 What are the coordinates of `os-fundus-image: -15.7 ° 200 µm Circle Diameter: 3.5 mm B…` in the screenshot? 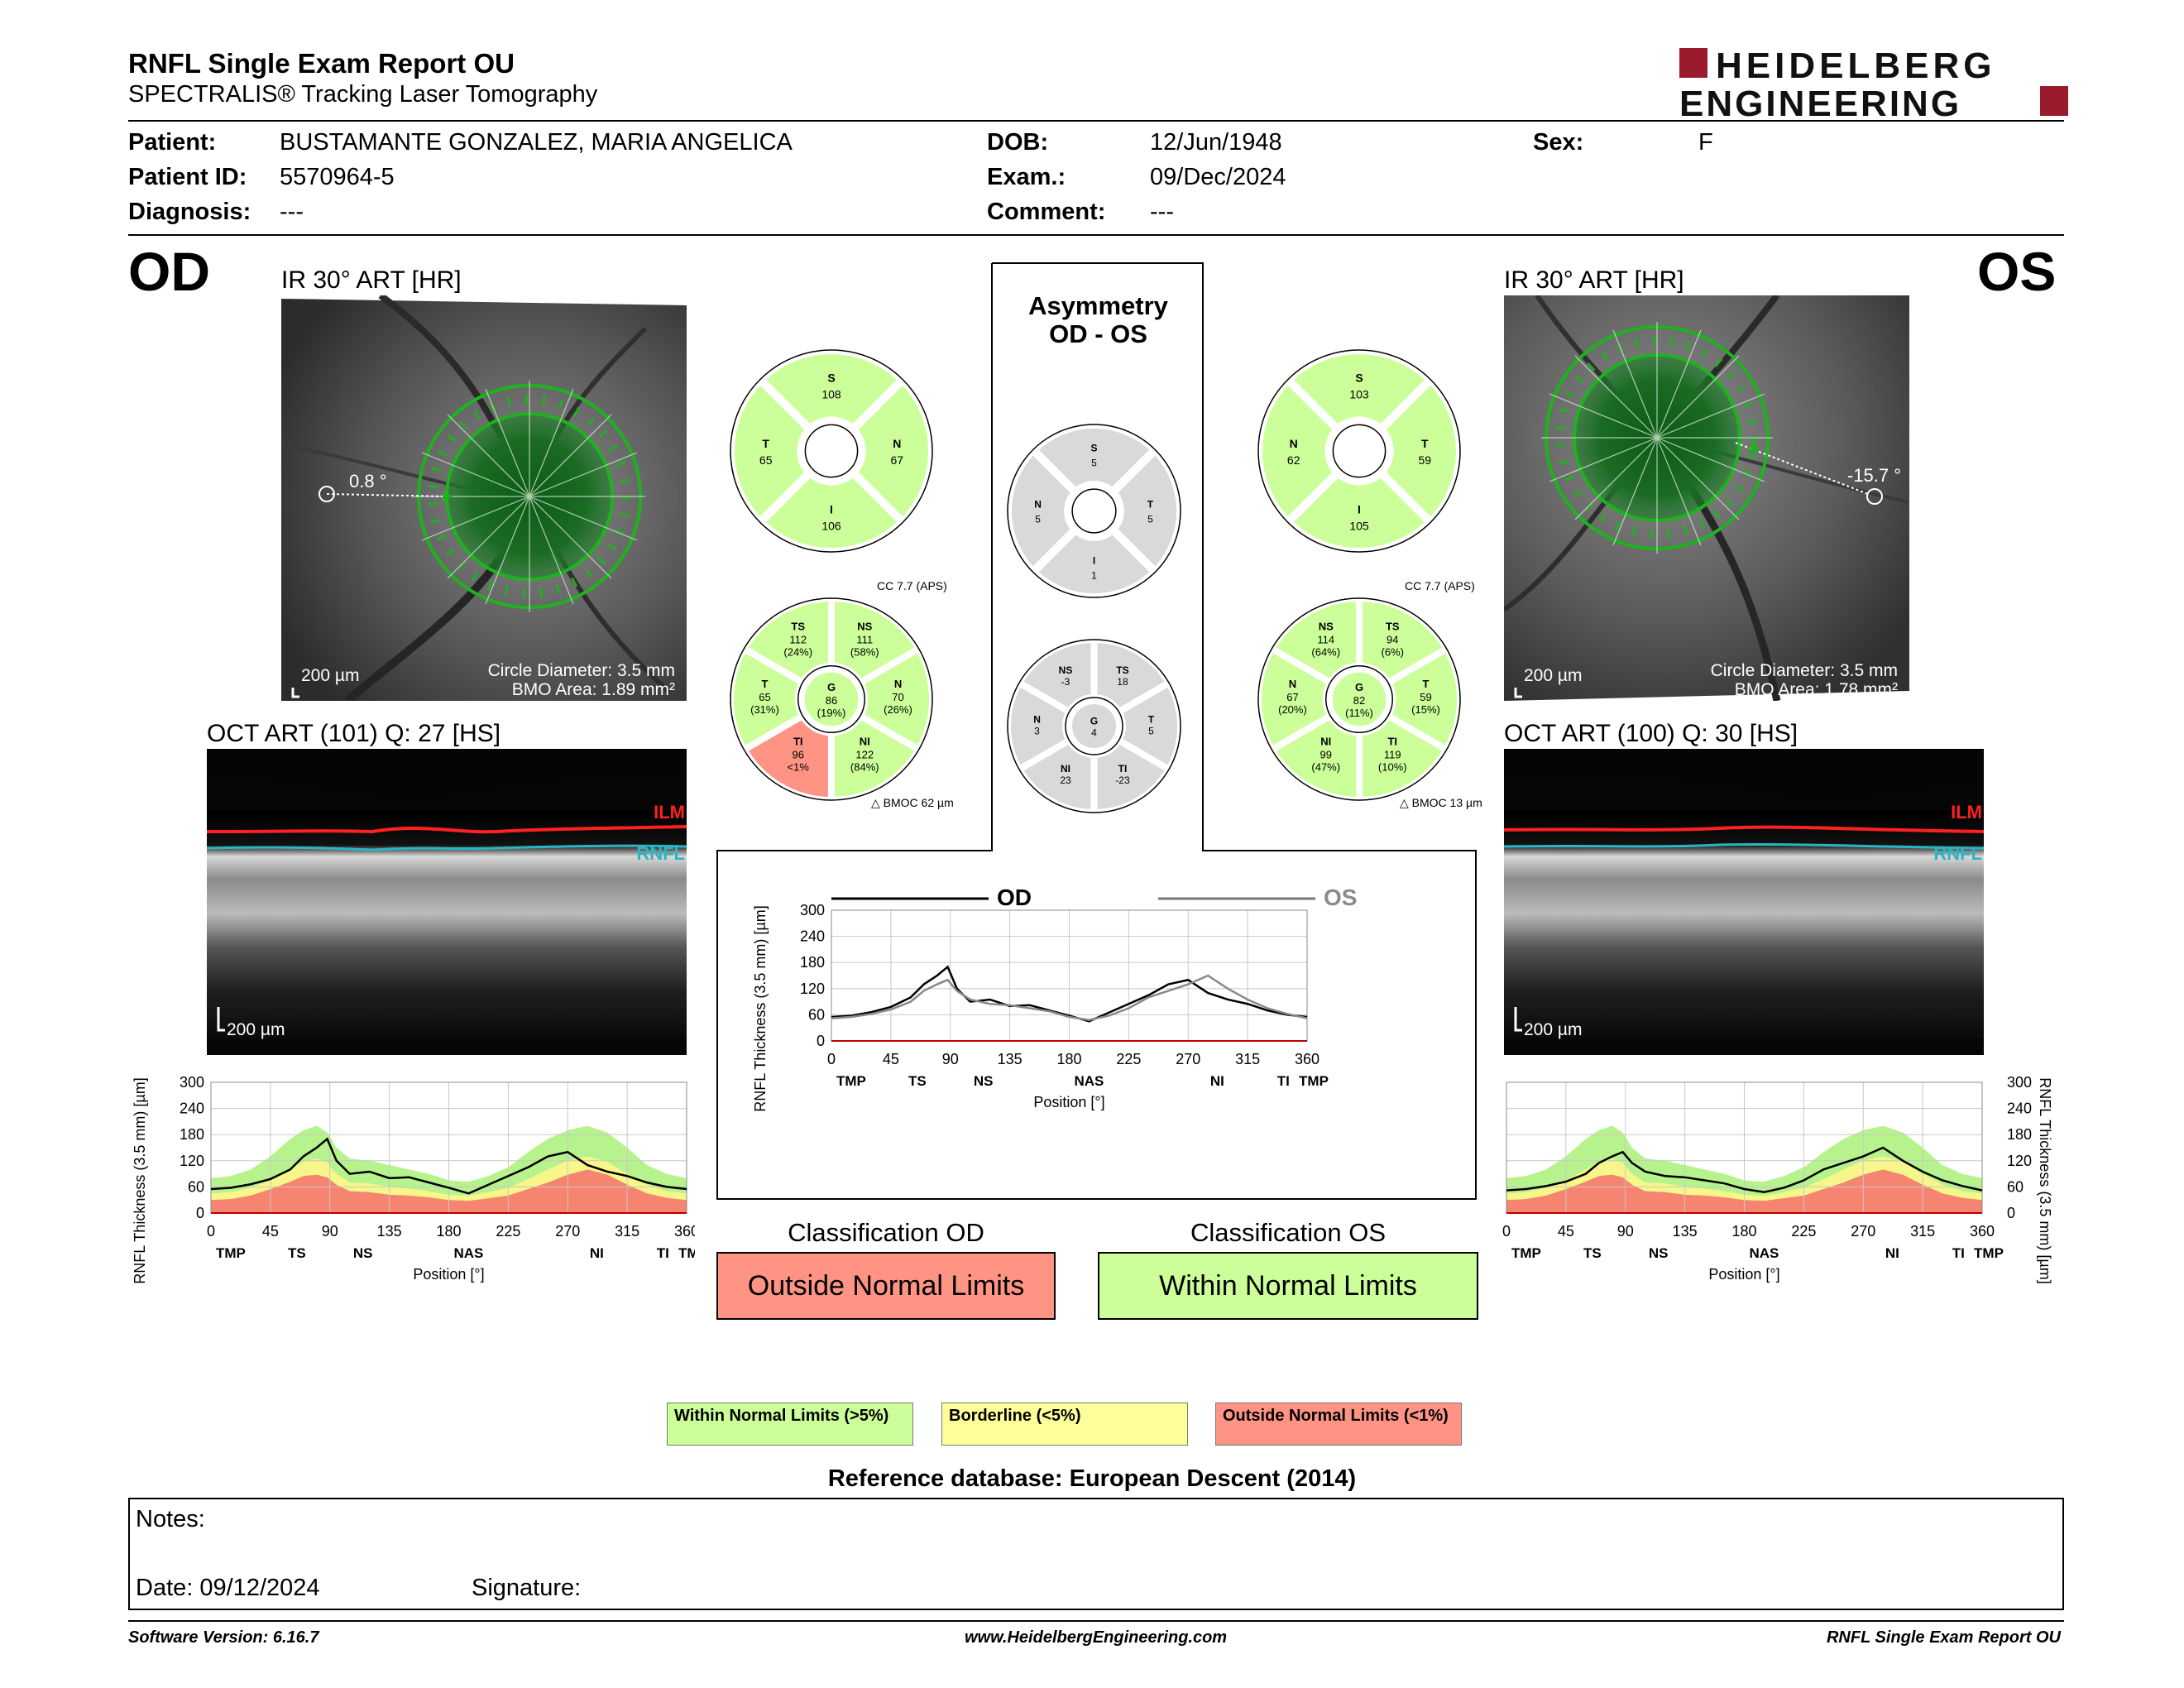 It's located at (1706, 498).